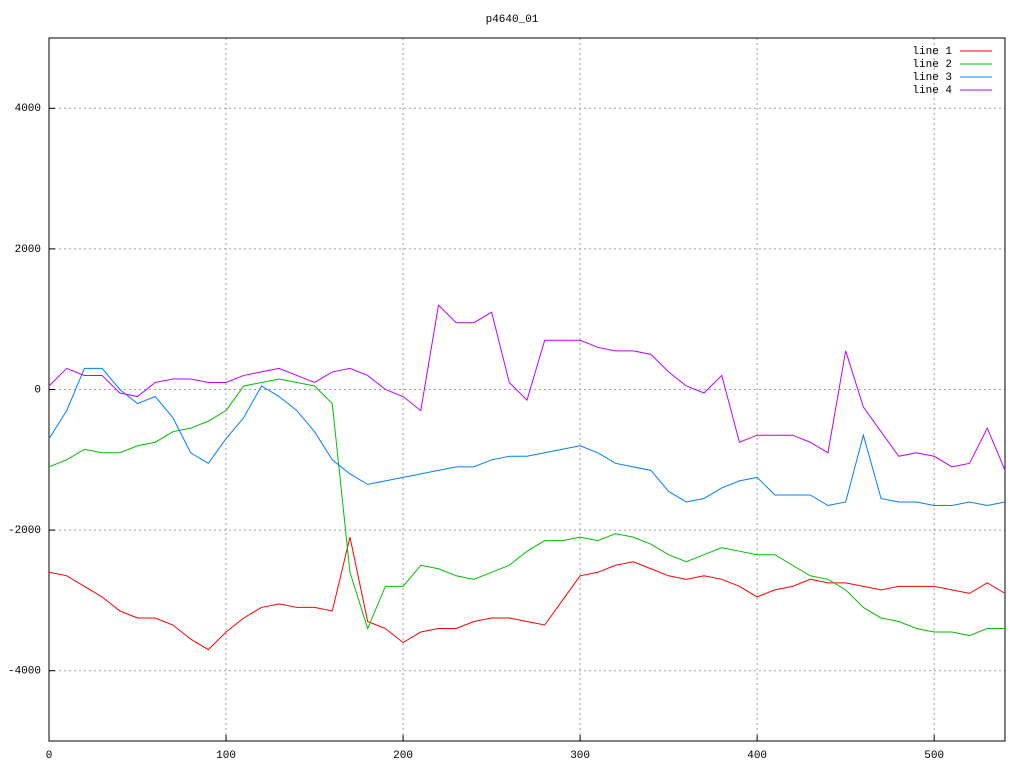 The width and height of the screenshot is (1024, 773). I want to click on chart-title: p4640_01, so click(512, 20).